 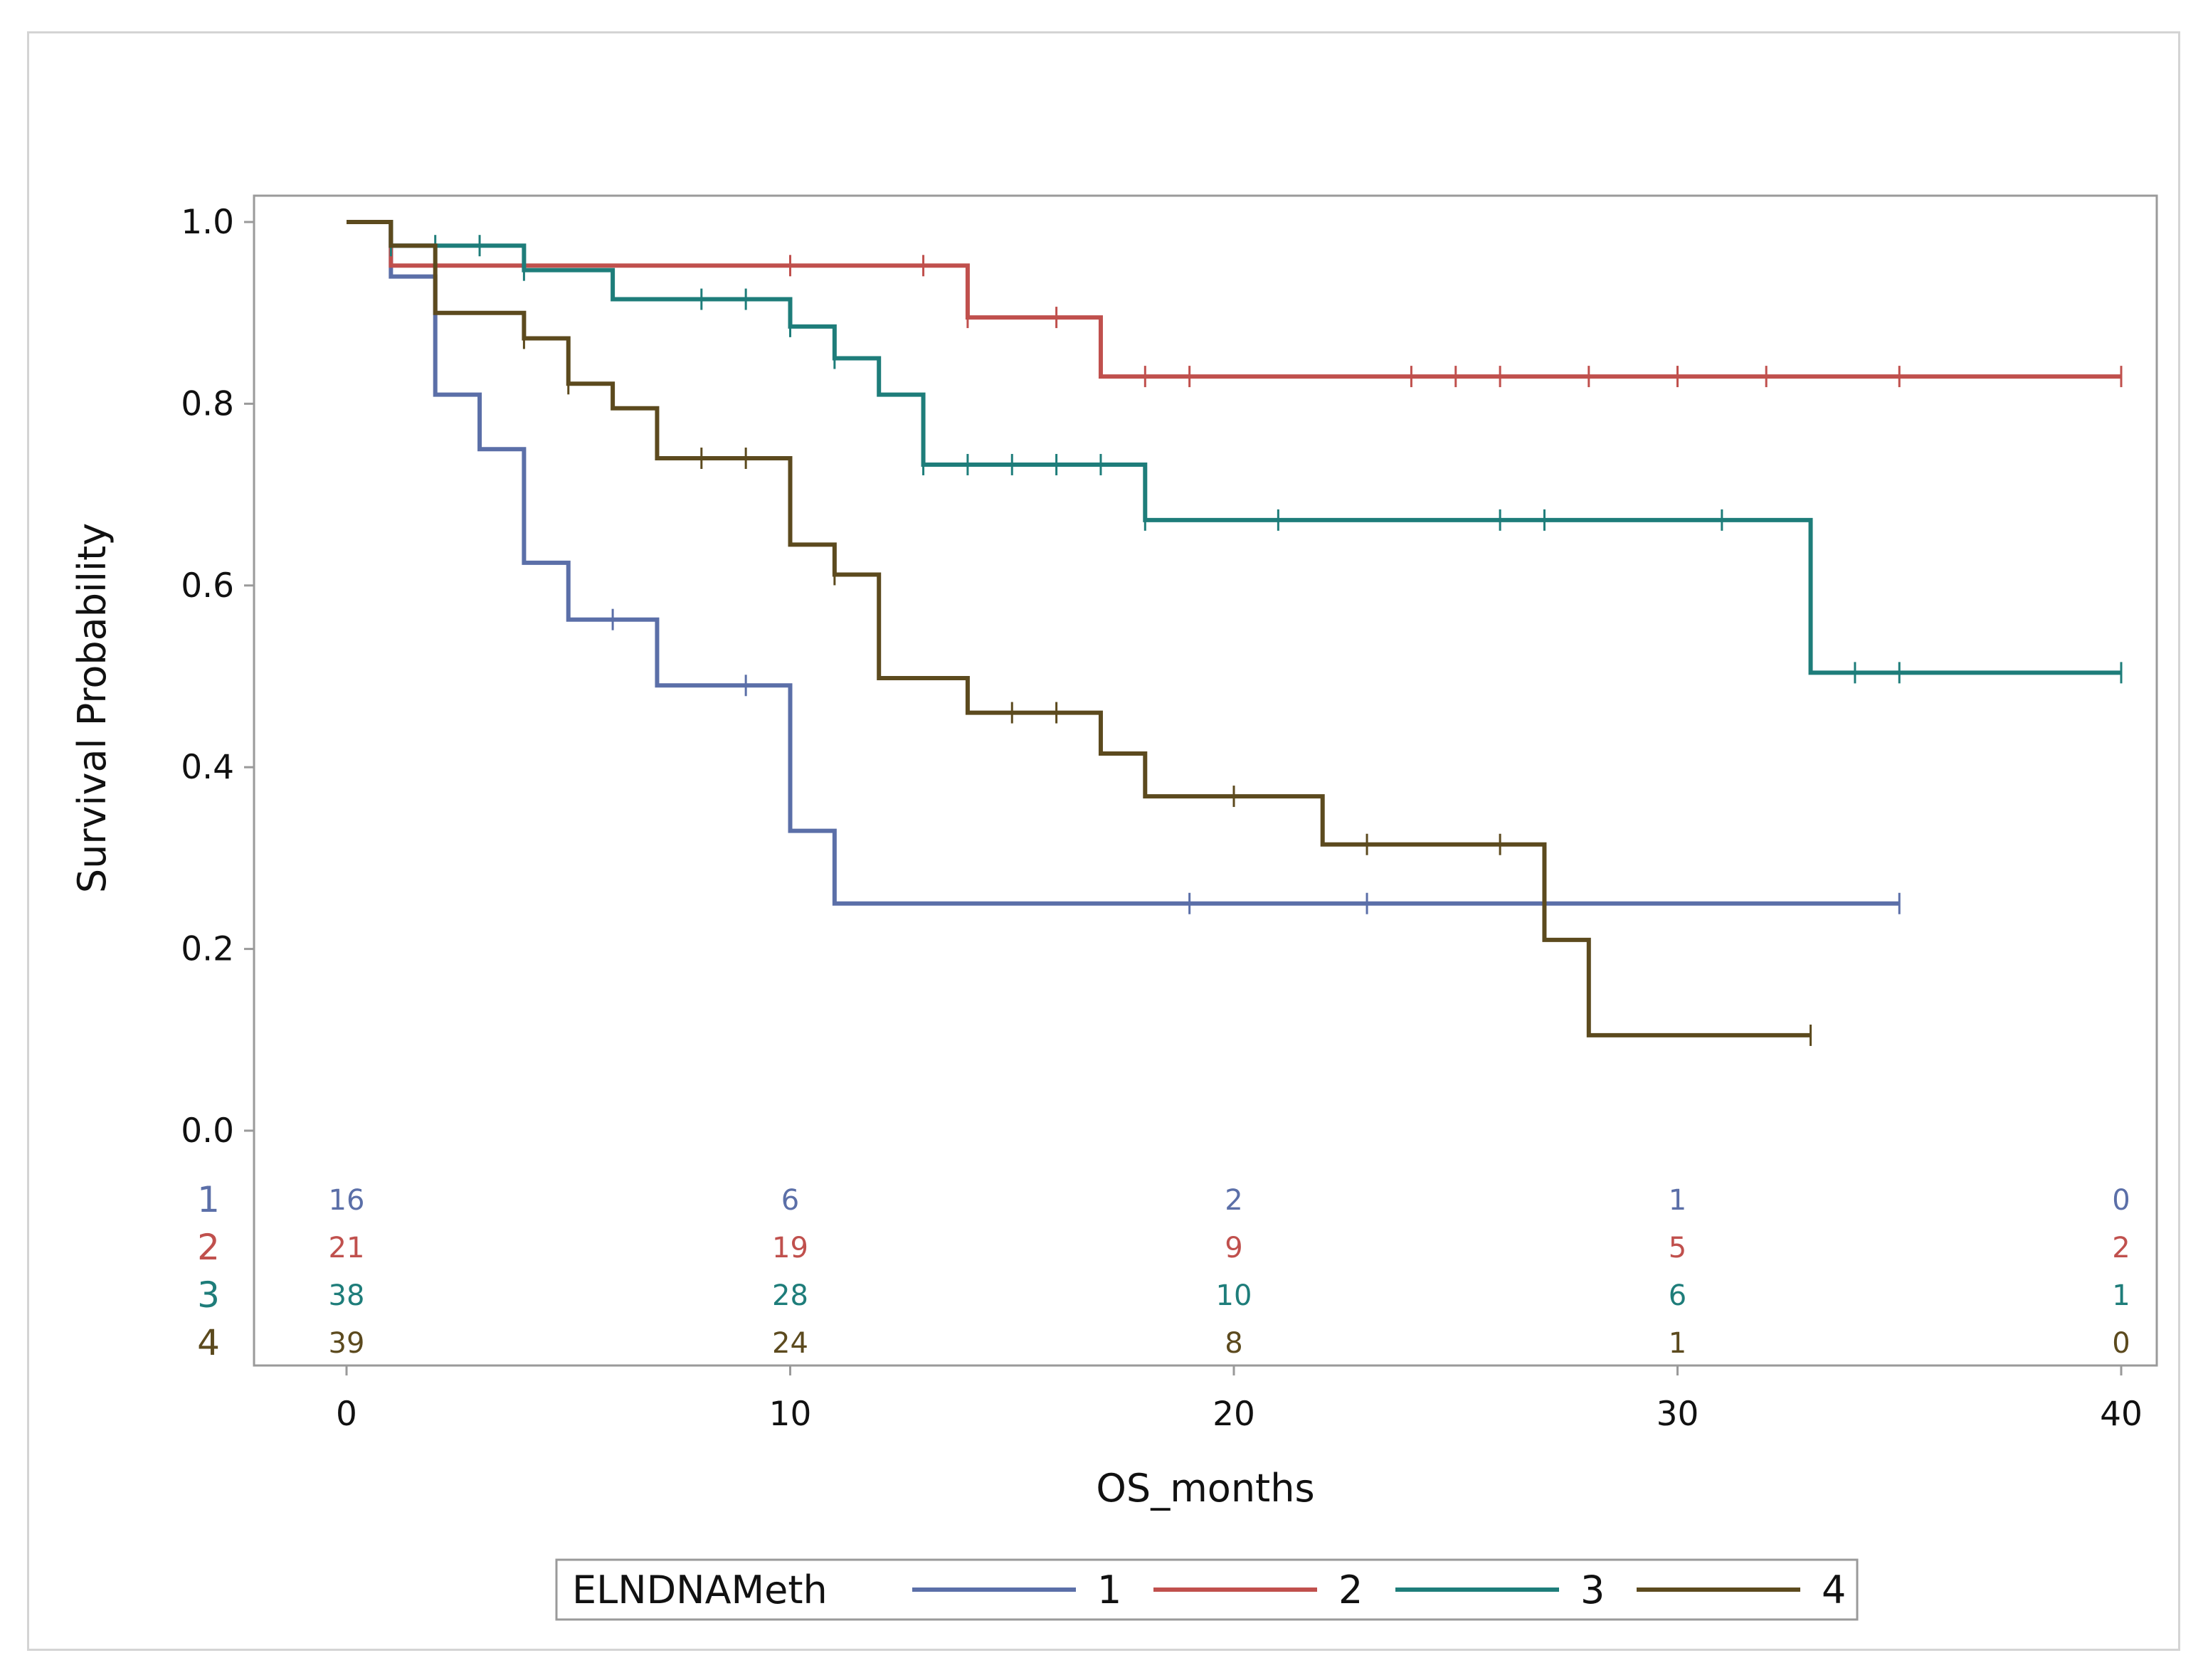 I want to click on legend-label-group-4: 4, so click(x=1834, y=1590).